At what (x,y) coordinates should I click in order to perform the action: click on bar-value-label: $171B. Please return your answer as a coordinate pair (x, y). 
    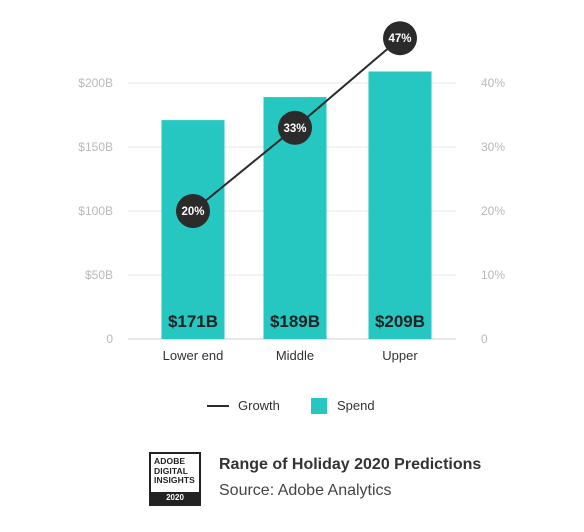
    Looking at the image, I should click on (193, 321).